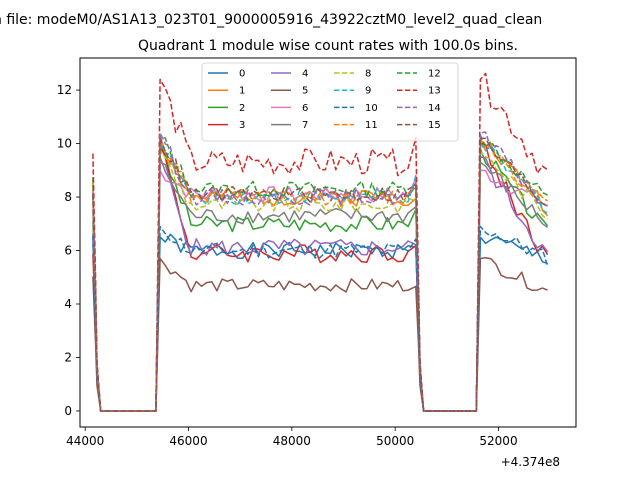 The image size is (640, 480). I want to click on x-tick-label: 52000, so click(498, 441).